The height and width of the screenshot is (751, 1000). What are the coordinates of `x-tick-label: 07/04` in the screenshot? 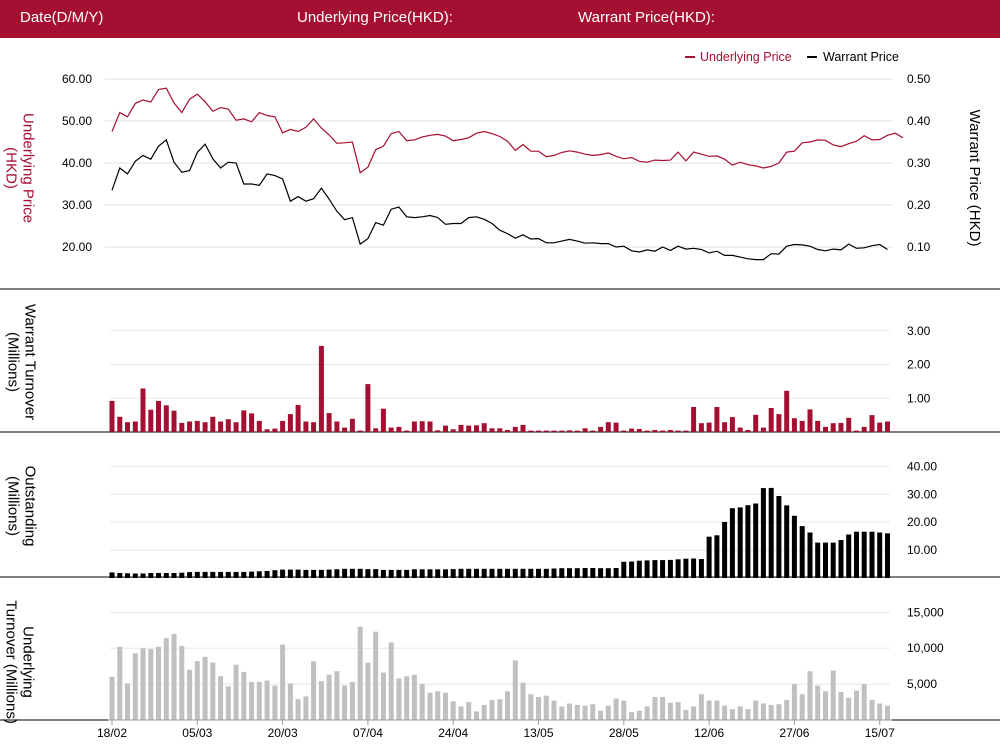 It's located at (368, 733).